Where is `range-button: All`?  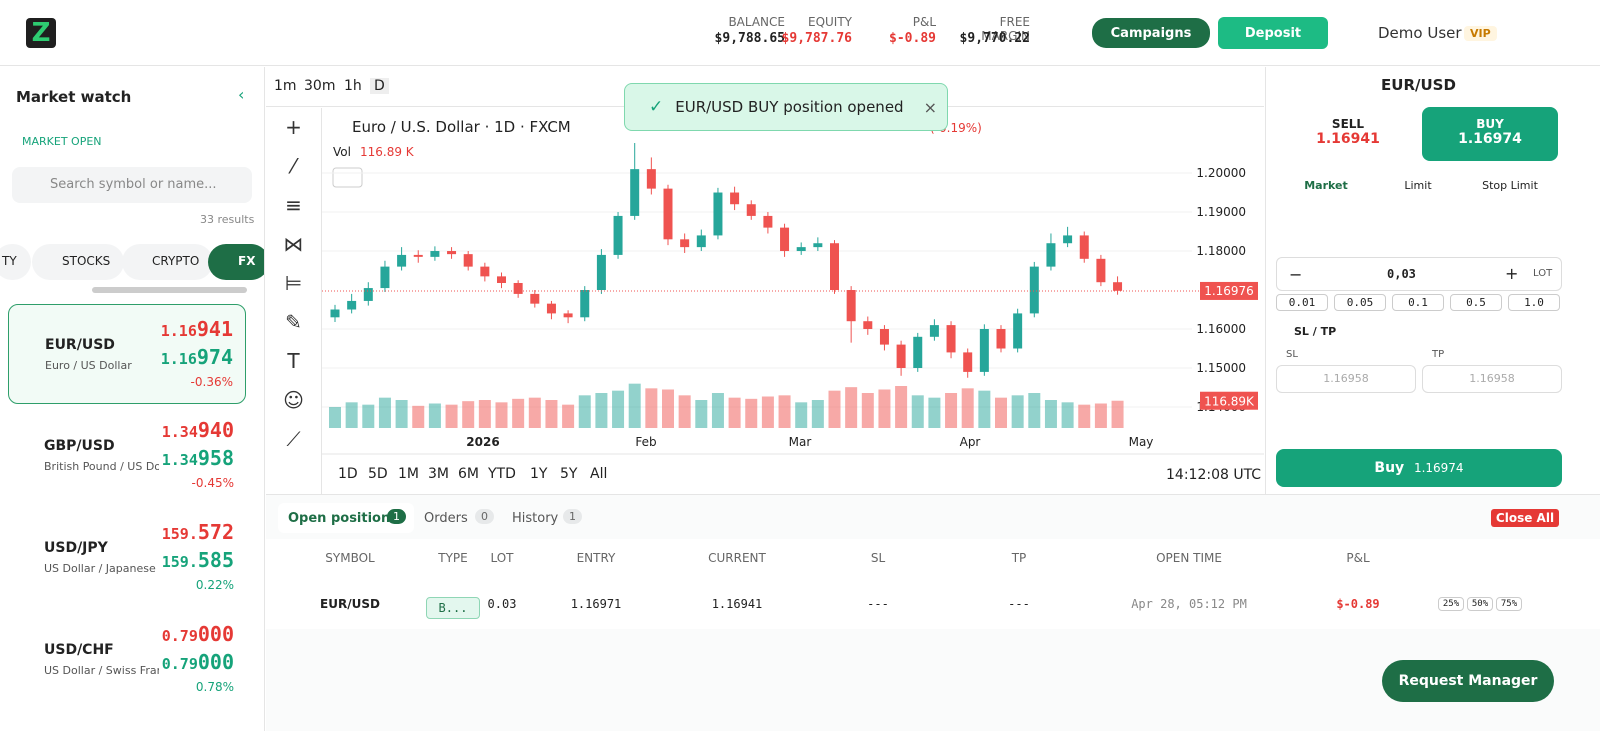 range-button: All is located at coordinates (599, 474).